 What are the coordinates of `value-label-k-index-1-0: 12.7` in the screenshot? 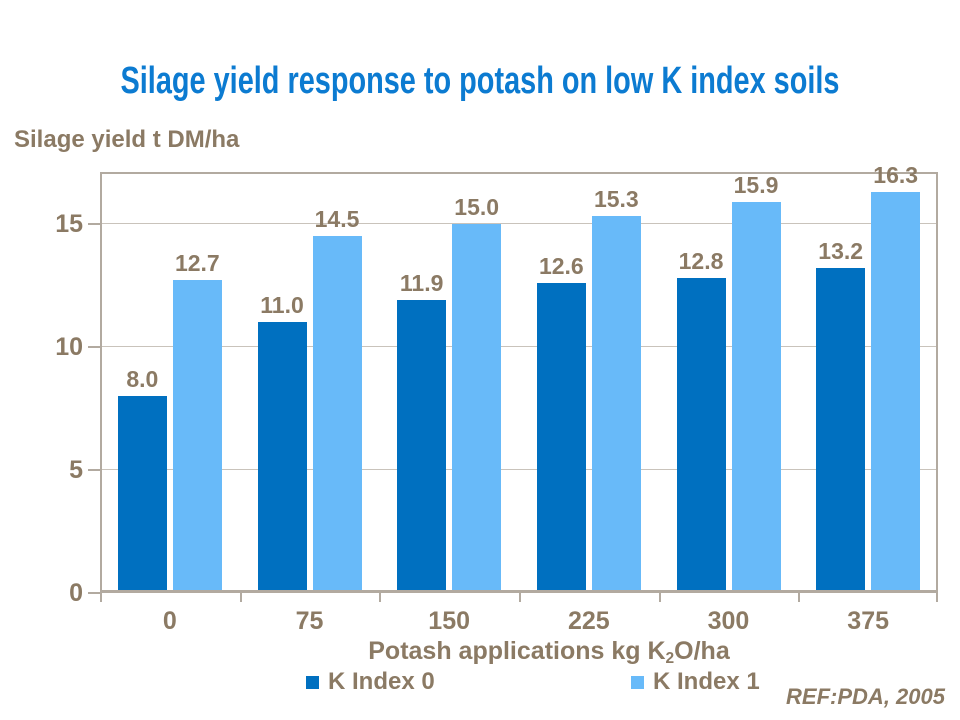 It's located at (197, 263).